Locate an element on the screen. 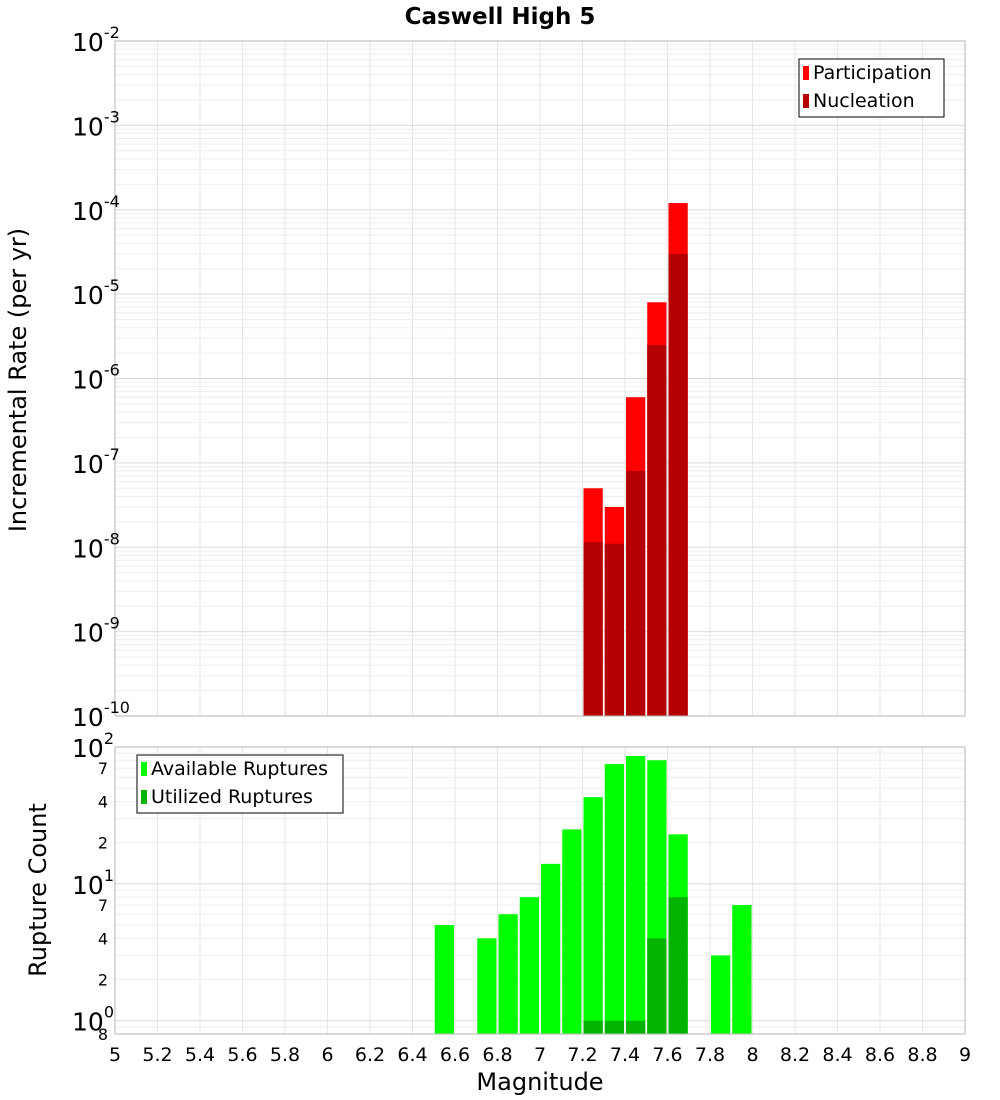 This screenshot has width=1000, height=1100. rate-y-tick-exponent: -2 is located at coordinates (112, 32).